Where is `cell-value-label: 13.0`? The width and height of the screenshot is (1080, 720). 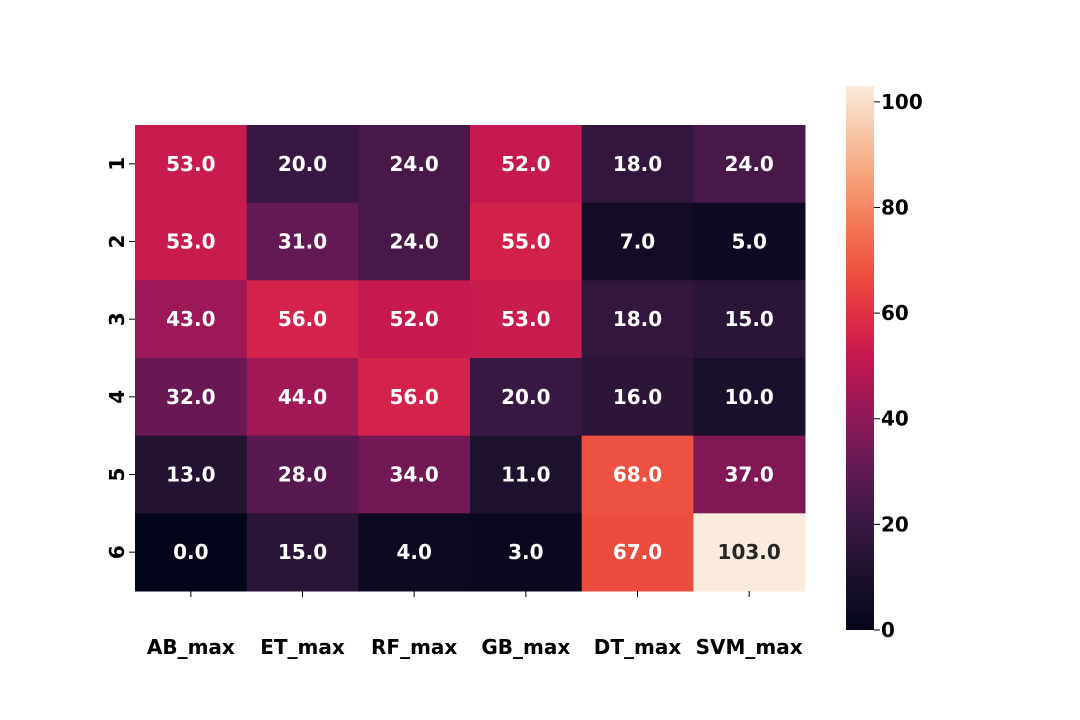
cell-value-label: 13.0 is located at coordinates (190, 475).